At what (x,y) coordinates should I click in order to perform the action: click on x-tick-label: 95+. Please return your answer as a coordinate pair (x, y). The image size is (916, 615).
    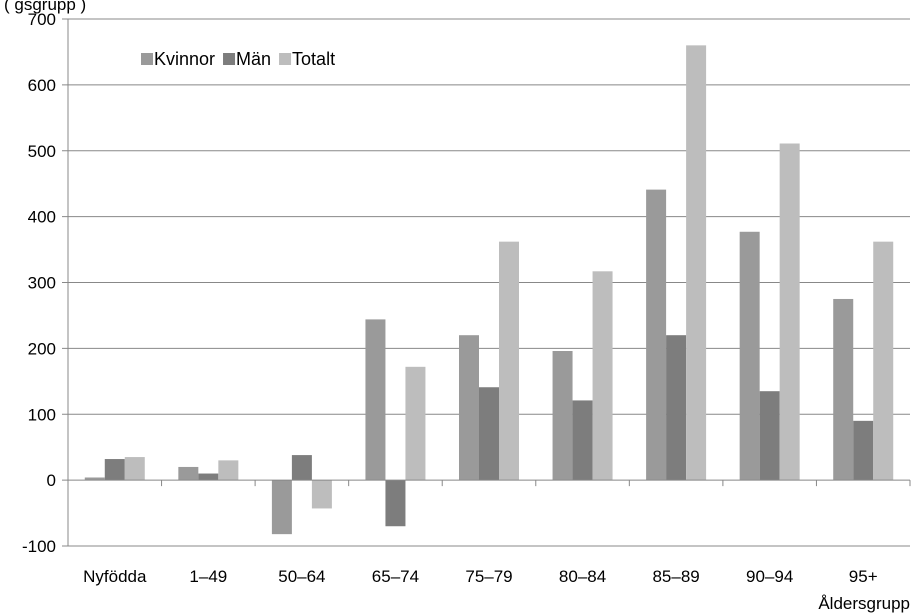
    Looking at the image, I should click on (863, 576).